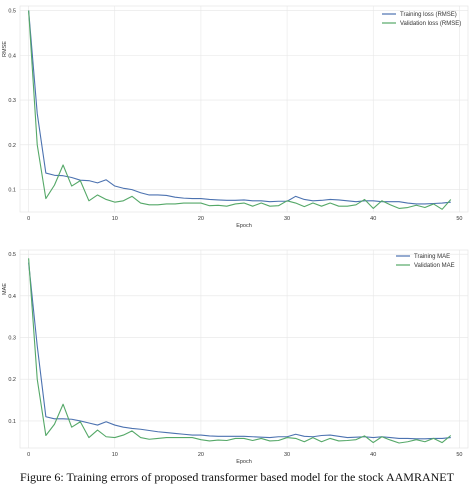 The image size is (474, 485). Describe the element at coordinates (459, 219) in the screenshot. I see `chart0-x-tick-label: 50` at that location.